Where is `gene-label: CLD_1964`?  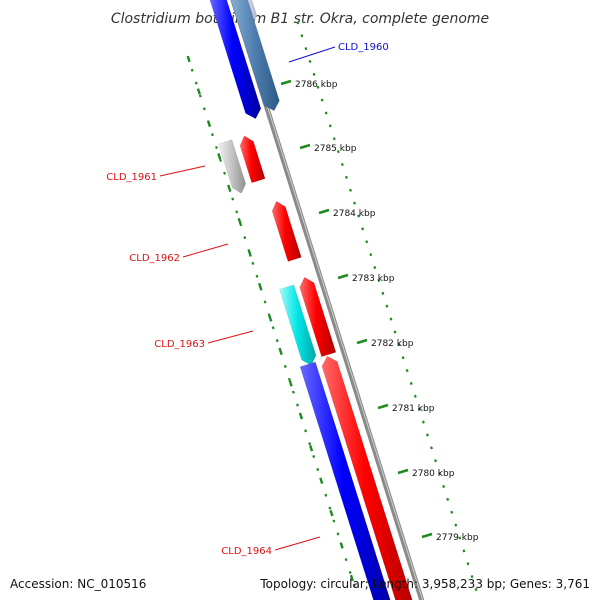
gene-label: CLD_1964 is located at coordinates (246, 551).